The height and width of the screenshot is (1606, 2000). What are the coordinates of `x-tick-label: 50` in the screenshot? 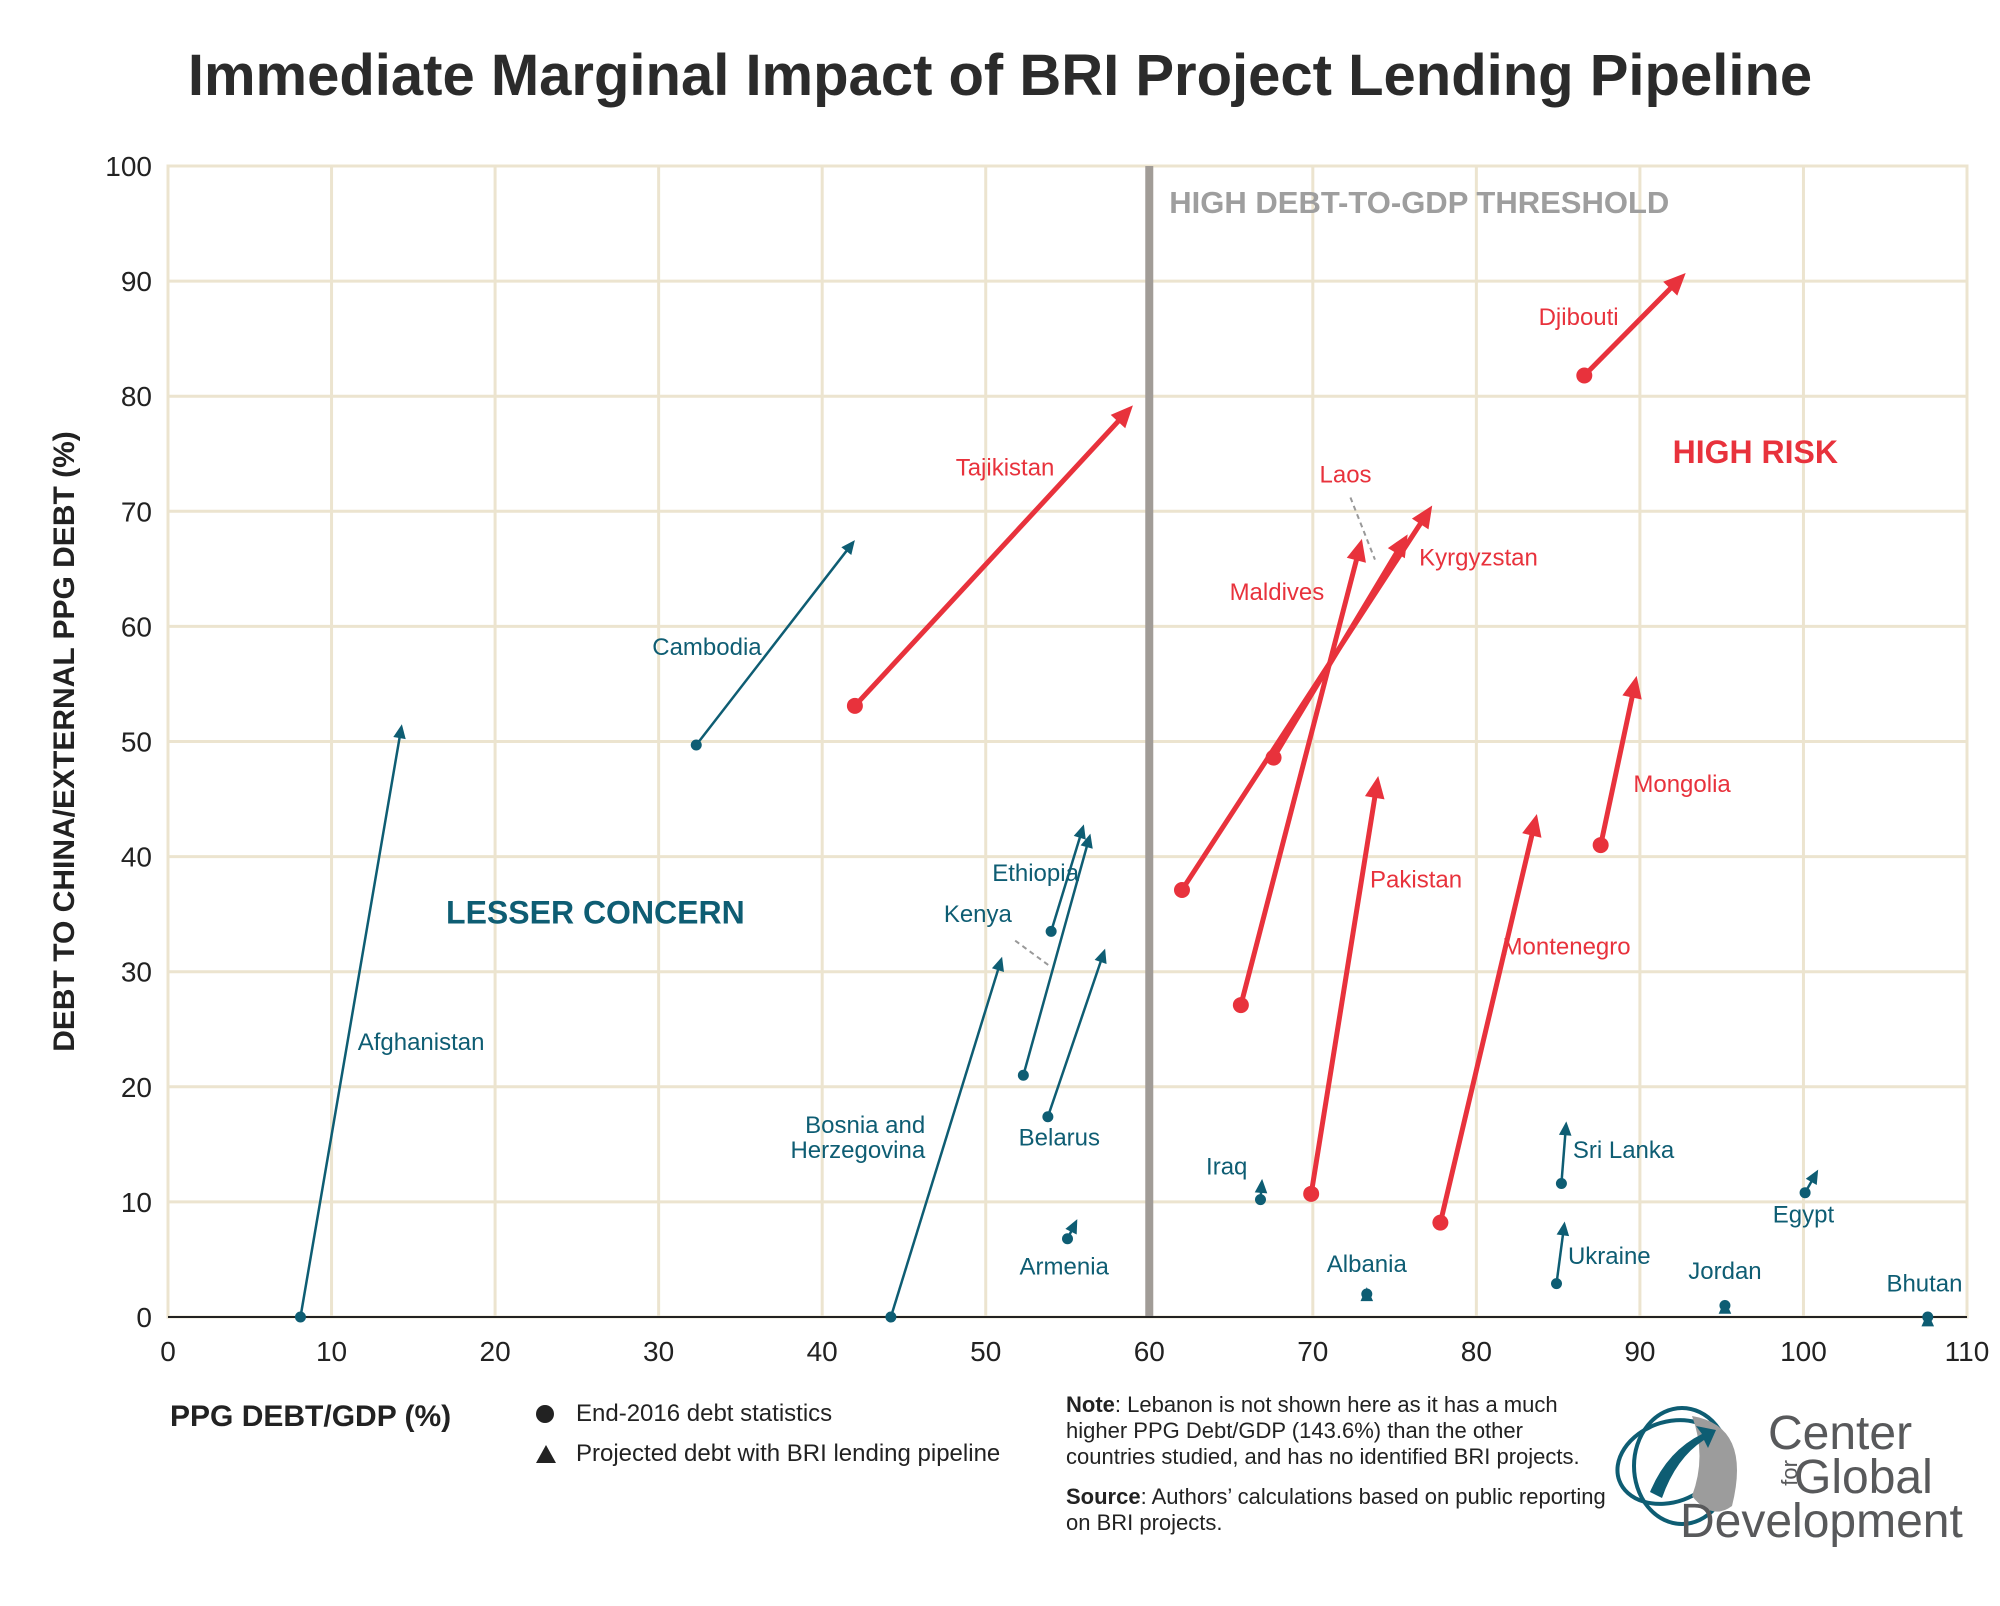 It's located at (985, 1351).